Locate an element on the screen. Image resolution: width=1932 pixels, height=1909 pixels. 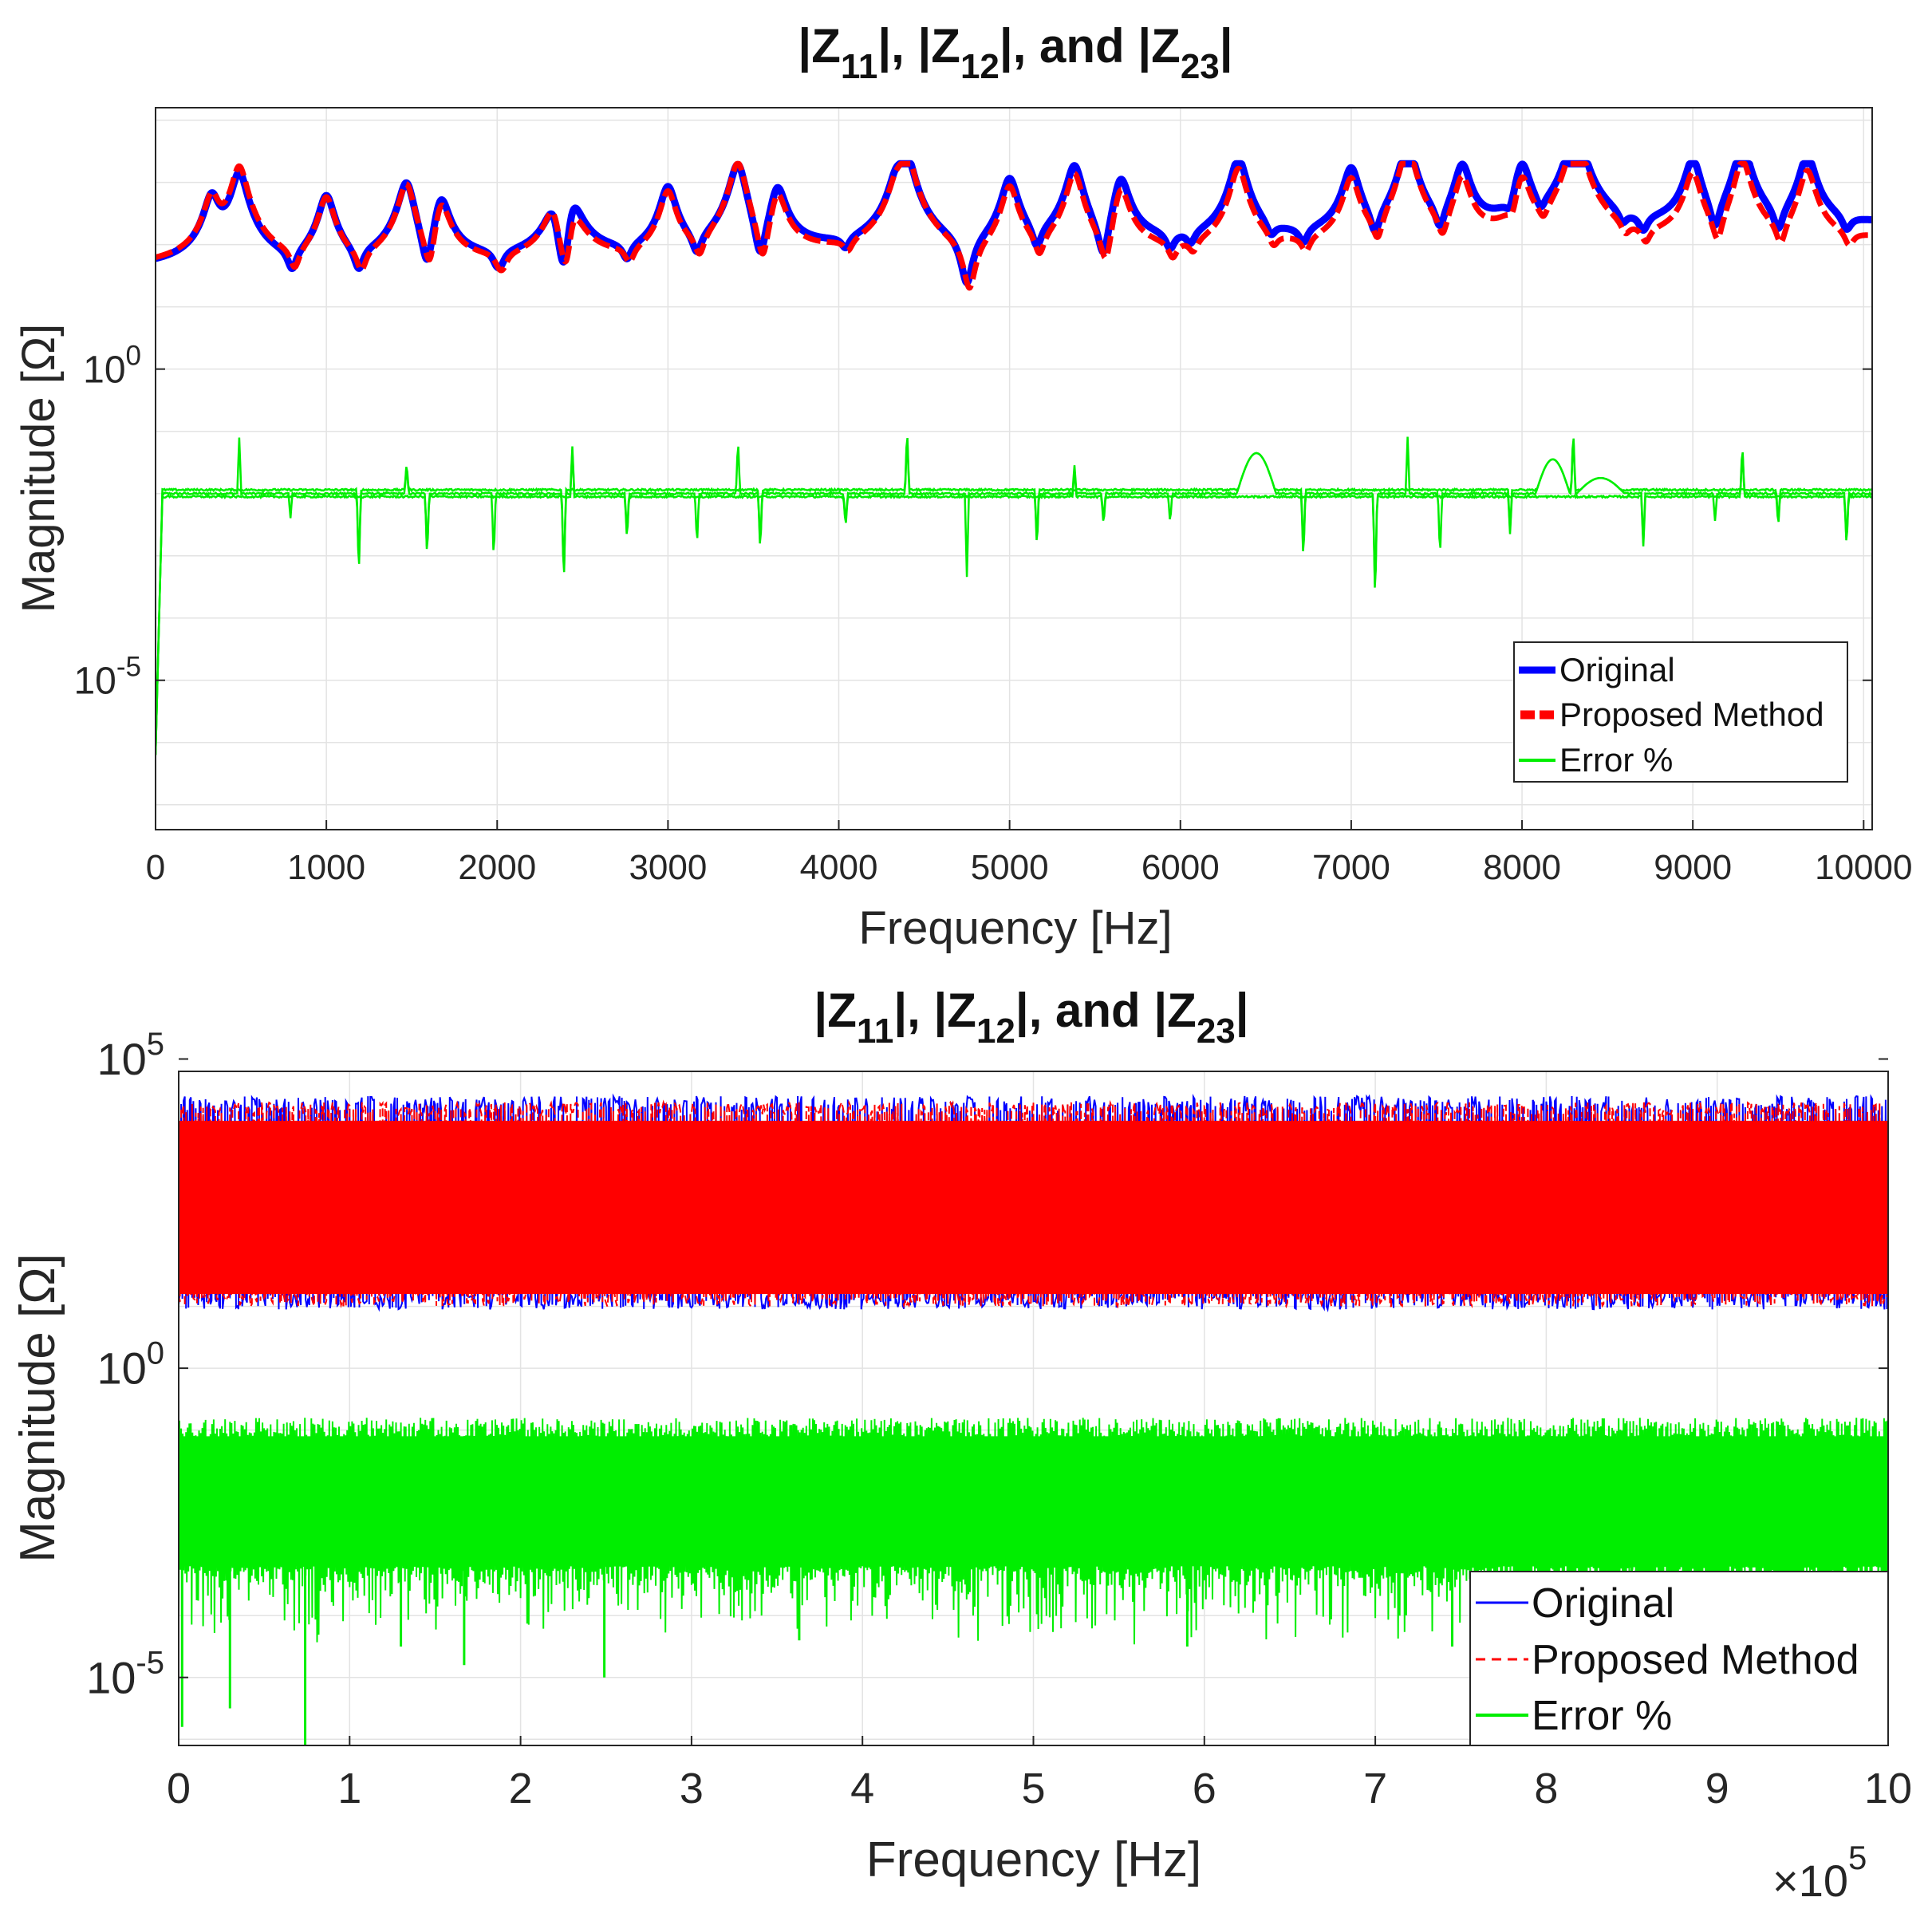
bottom-xtick-label: 6 is located at coordinates (1205, 1789).